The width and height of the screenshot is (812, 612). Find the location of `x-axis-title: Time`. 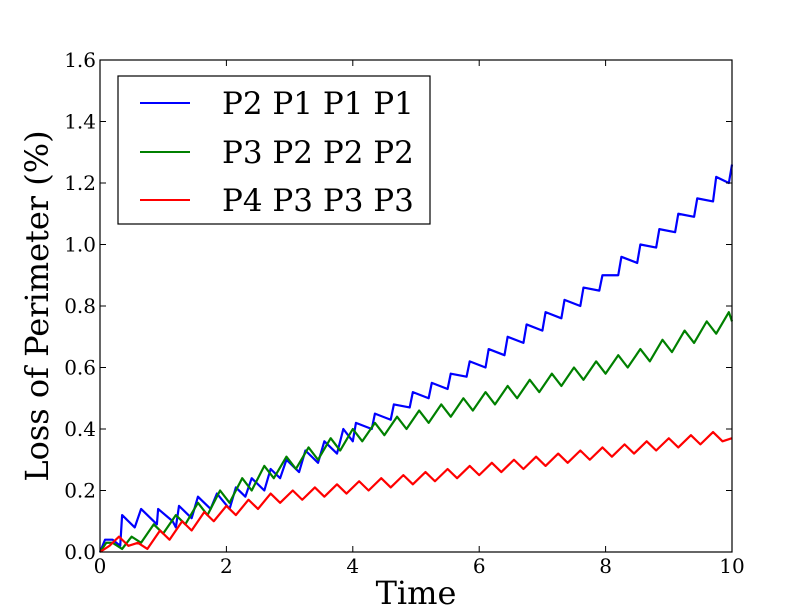

x-axis-title: Time is located at coordinates (416, 593).